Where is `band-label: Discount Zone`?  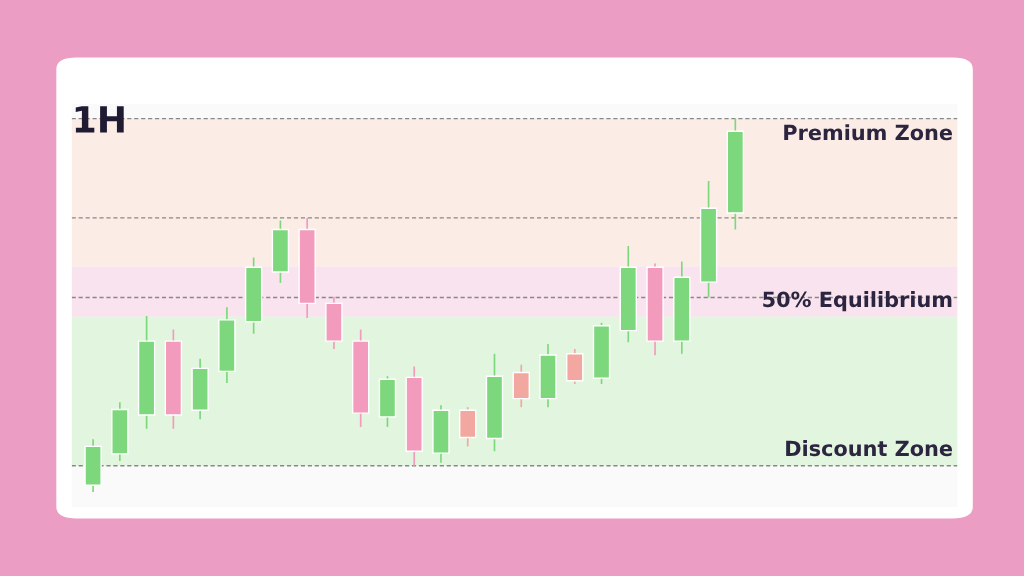 band-label: Discount Zone is located at coordinates (869, 448).